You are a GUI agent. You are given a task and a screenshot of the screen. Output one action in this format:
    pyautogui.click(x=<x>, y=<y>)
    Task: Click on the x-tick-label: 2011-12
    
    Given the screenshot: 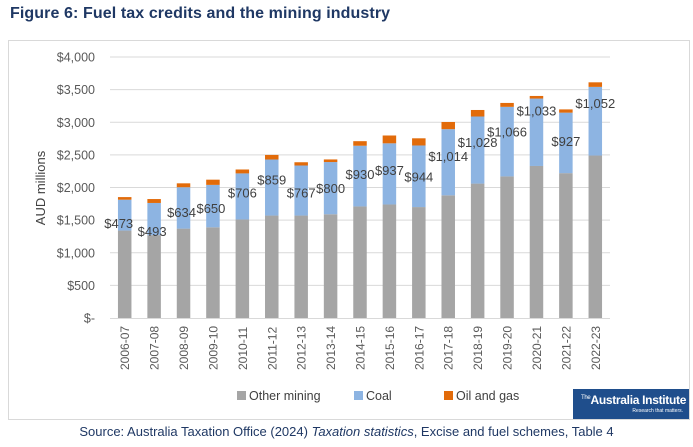 What is the action you would take?
    pyautogui.click(x=272, y=348)
    